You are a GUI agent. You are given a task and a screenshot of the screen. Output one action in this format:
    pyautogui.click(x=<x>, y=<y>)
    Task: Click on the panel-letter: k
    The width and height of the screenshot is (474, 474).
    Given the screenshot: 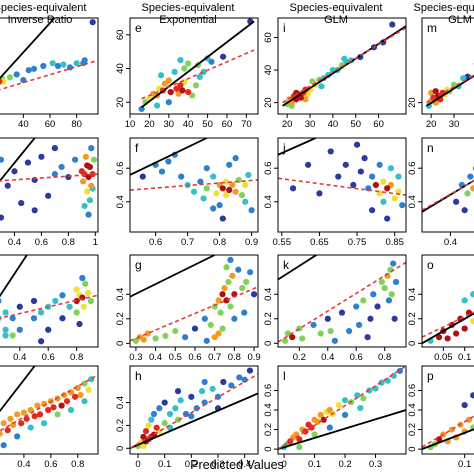 What is the action you would take?
    pyautogui.click(x=286, y=265)
    